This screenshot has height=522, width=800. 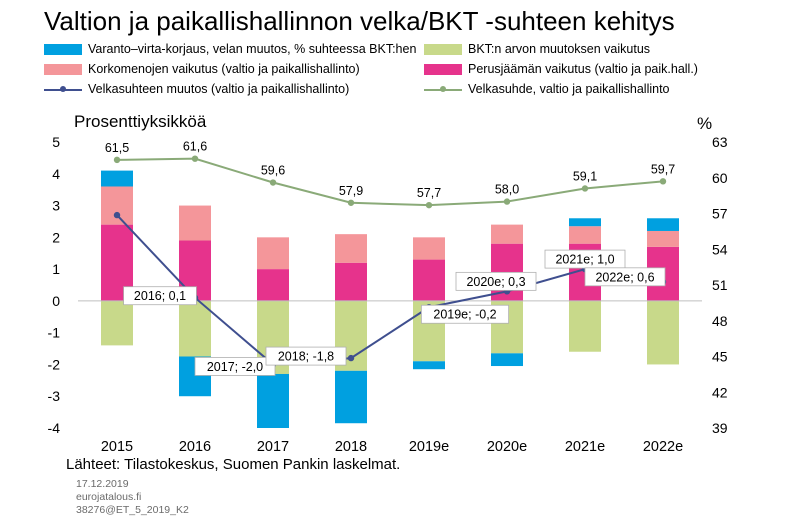 I want to click on change-label: 2016; 0,1, so click(x=160, y=296).